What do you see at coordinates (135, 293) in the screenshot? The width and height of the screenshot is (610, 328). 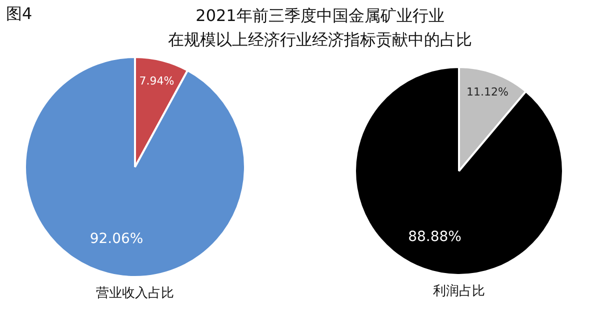 I see `text: 营业收入占比` at bounding box center [135, 293].